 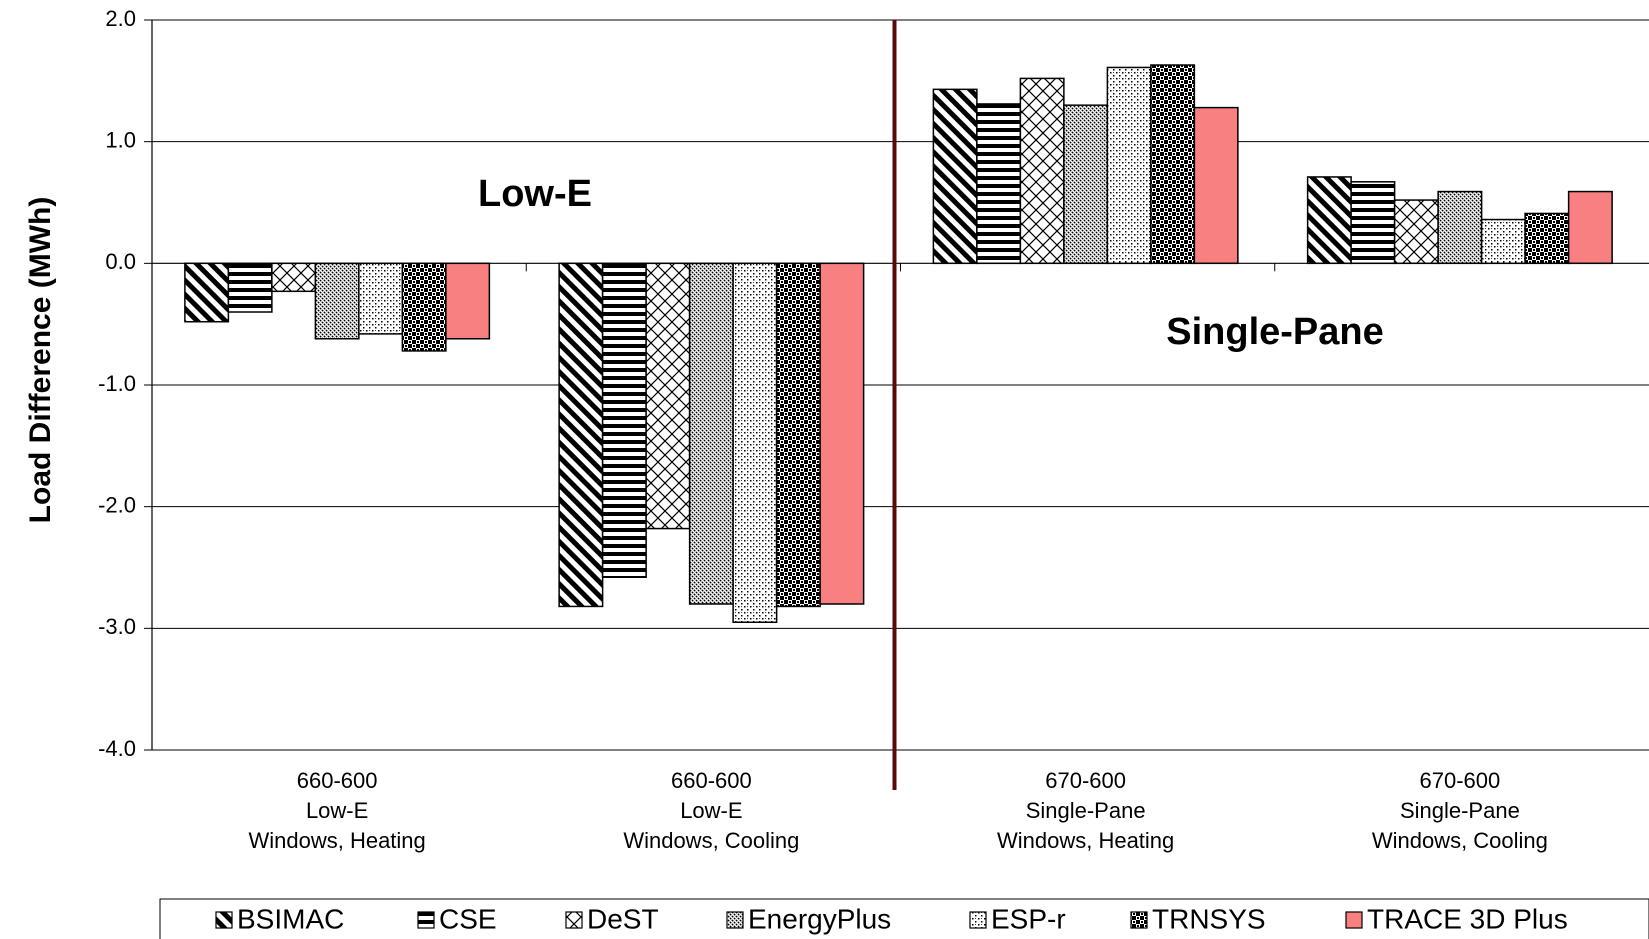 I want to click on legend-label: CSE, so click(x=468, y=918).